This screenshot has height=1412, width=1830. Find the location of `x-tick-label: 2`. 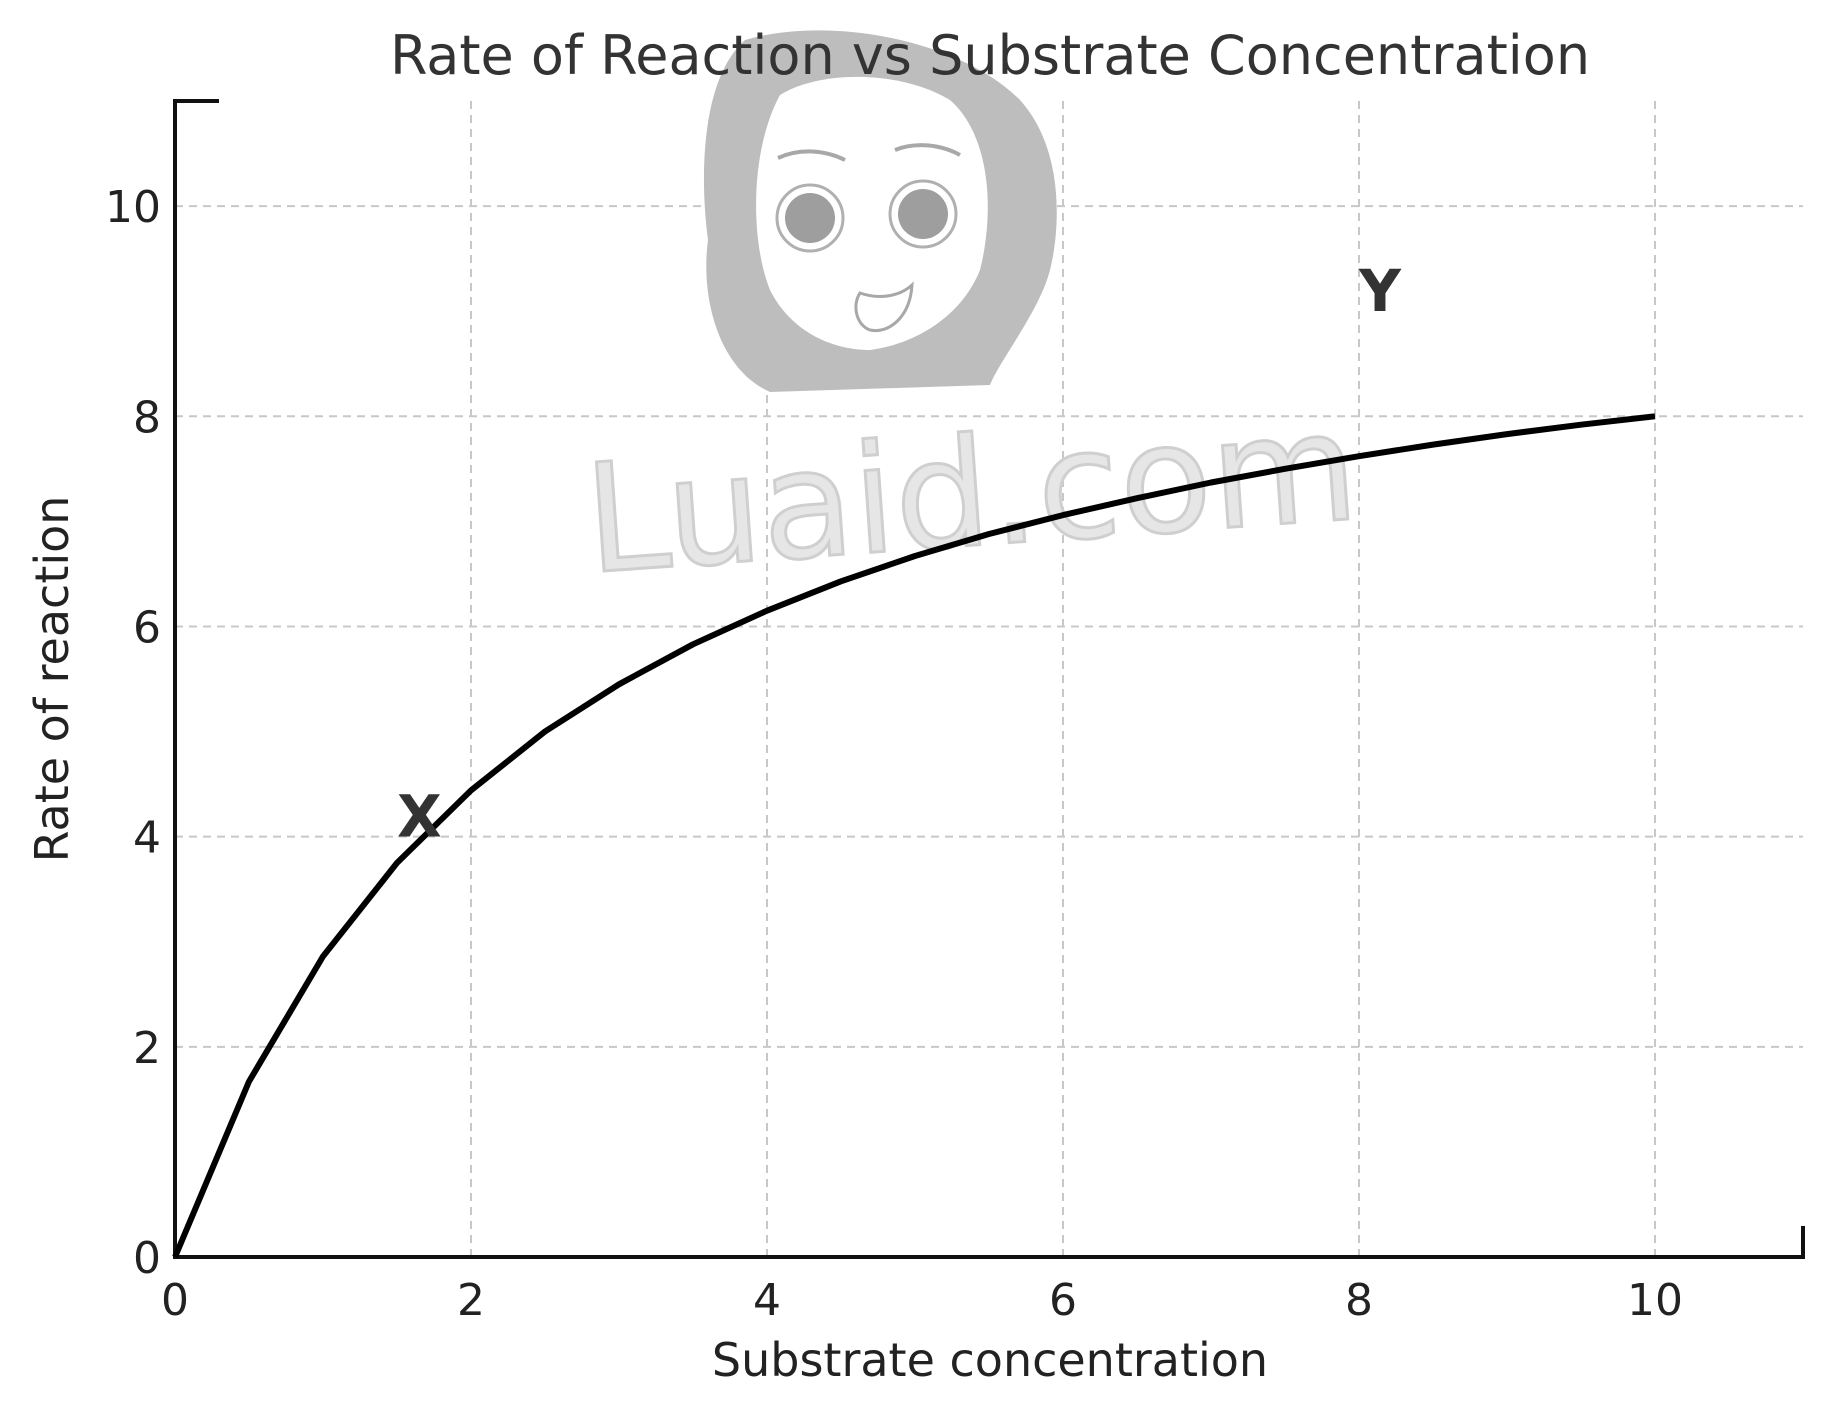

x-tick-label: 2 is located at coordinates (471, 1300).